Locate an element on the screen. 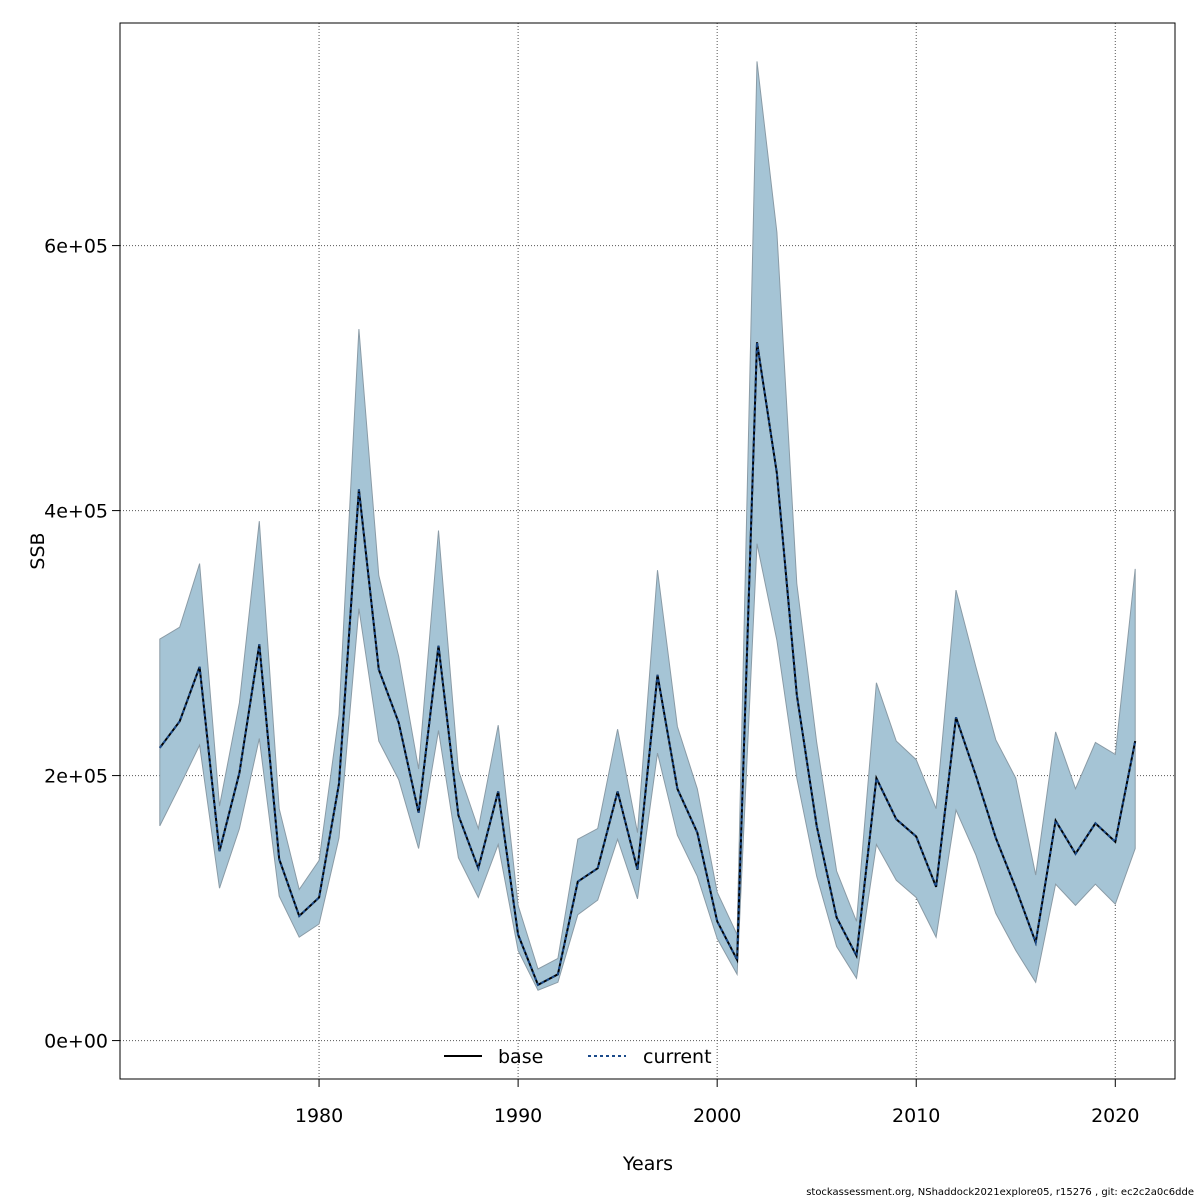 The width and height of the screenshot is (1200, 1200). x-tick-label: 2020 is located at coordinates (1115, 1116).